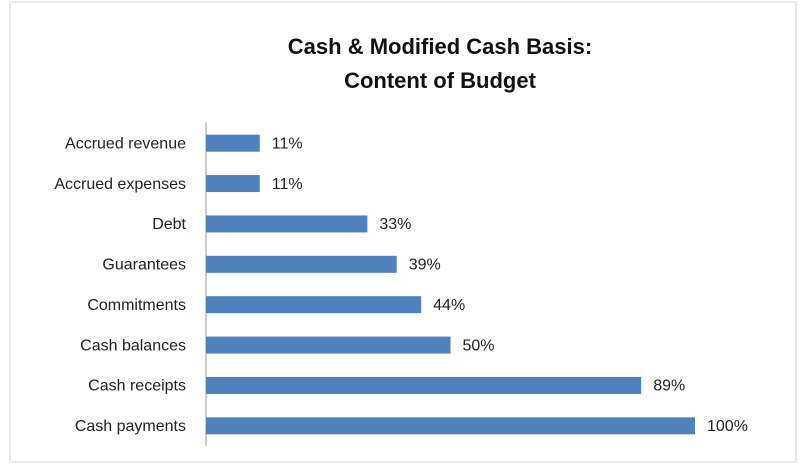 This screenshot has height=467, width=800. Describe the element at coordinates (125, 143) in the screenshot. I see `y-tick-label: Accrued revenue` at that location.